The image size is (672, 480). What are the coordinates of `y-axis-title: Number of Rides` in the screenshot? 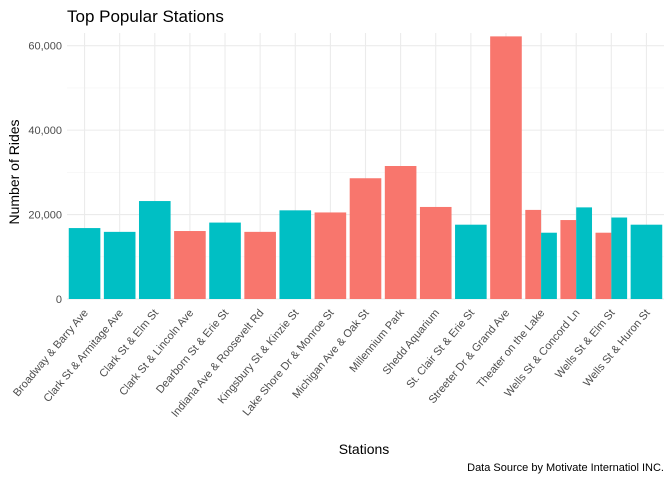 It's located at (14, 171).